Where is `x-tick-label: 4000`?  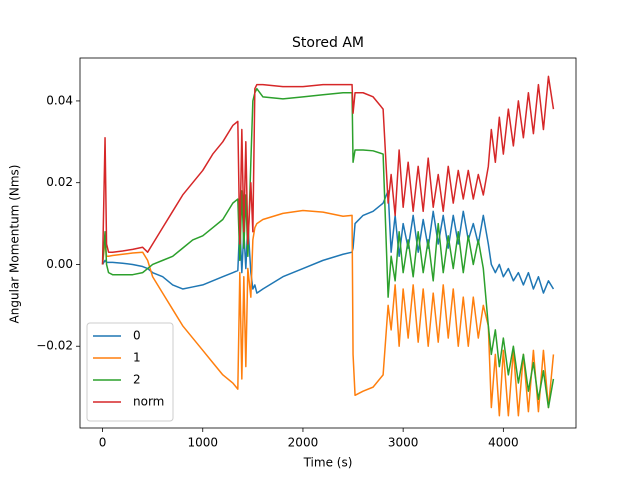 x-tick-label: 4000 is located at coordinates (503, 443).